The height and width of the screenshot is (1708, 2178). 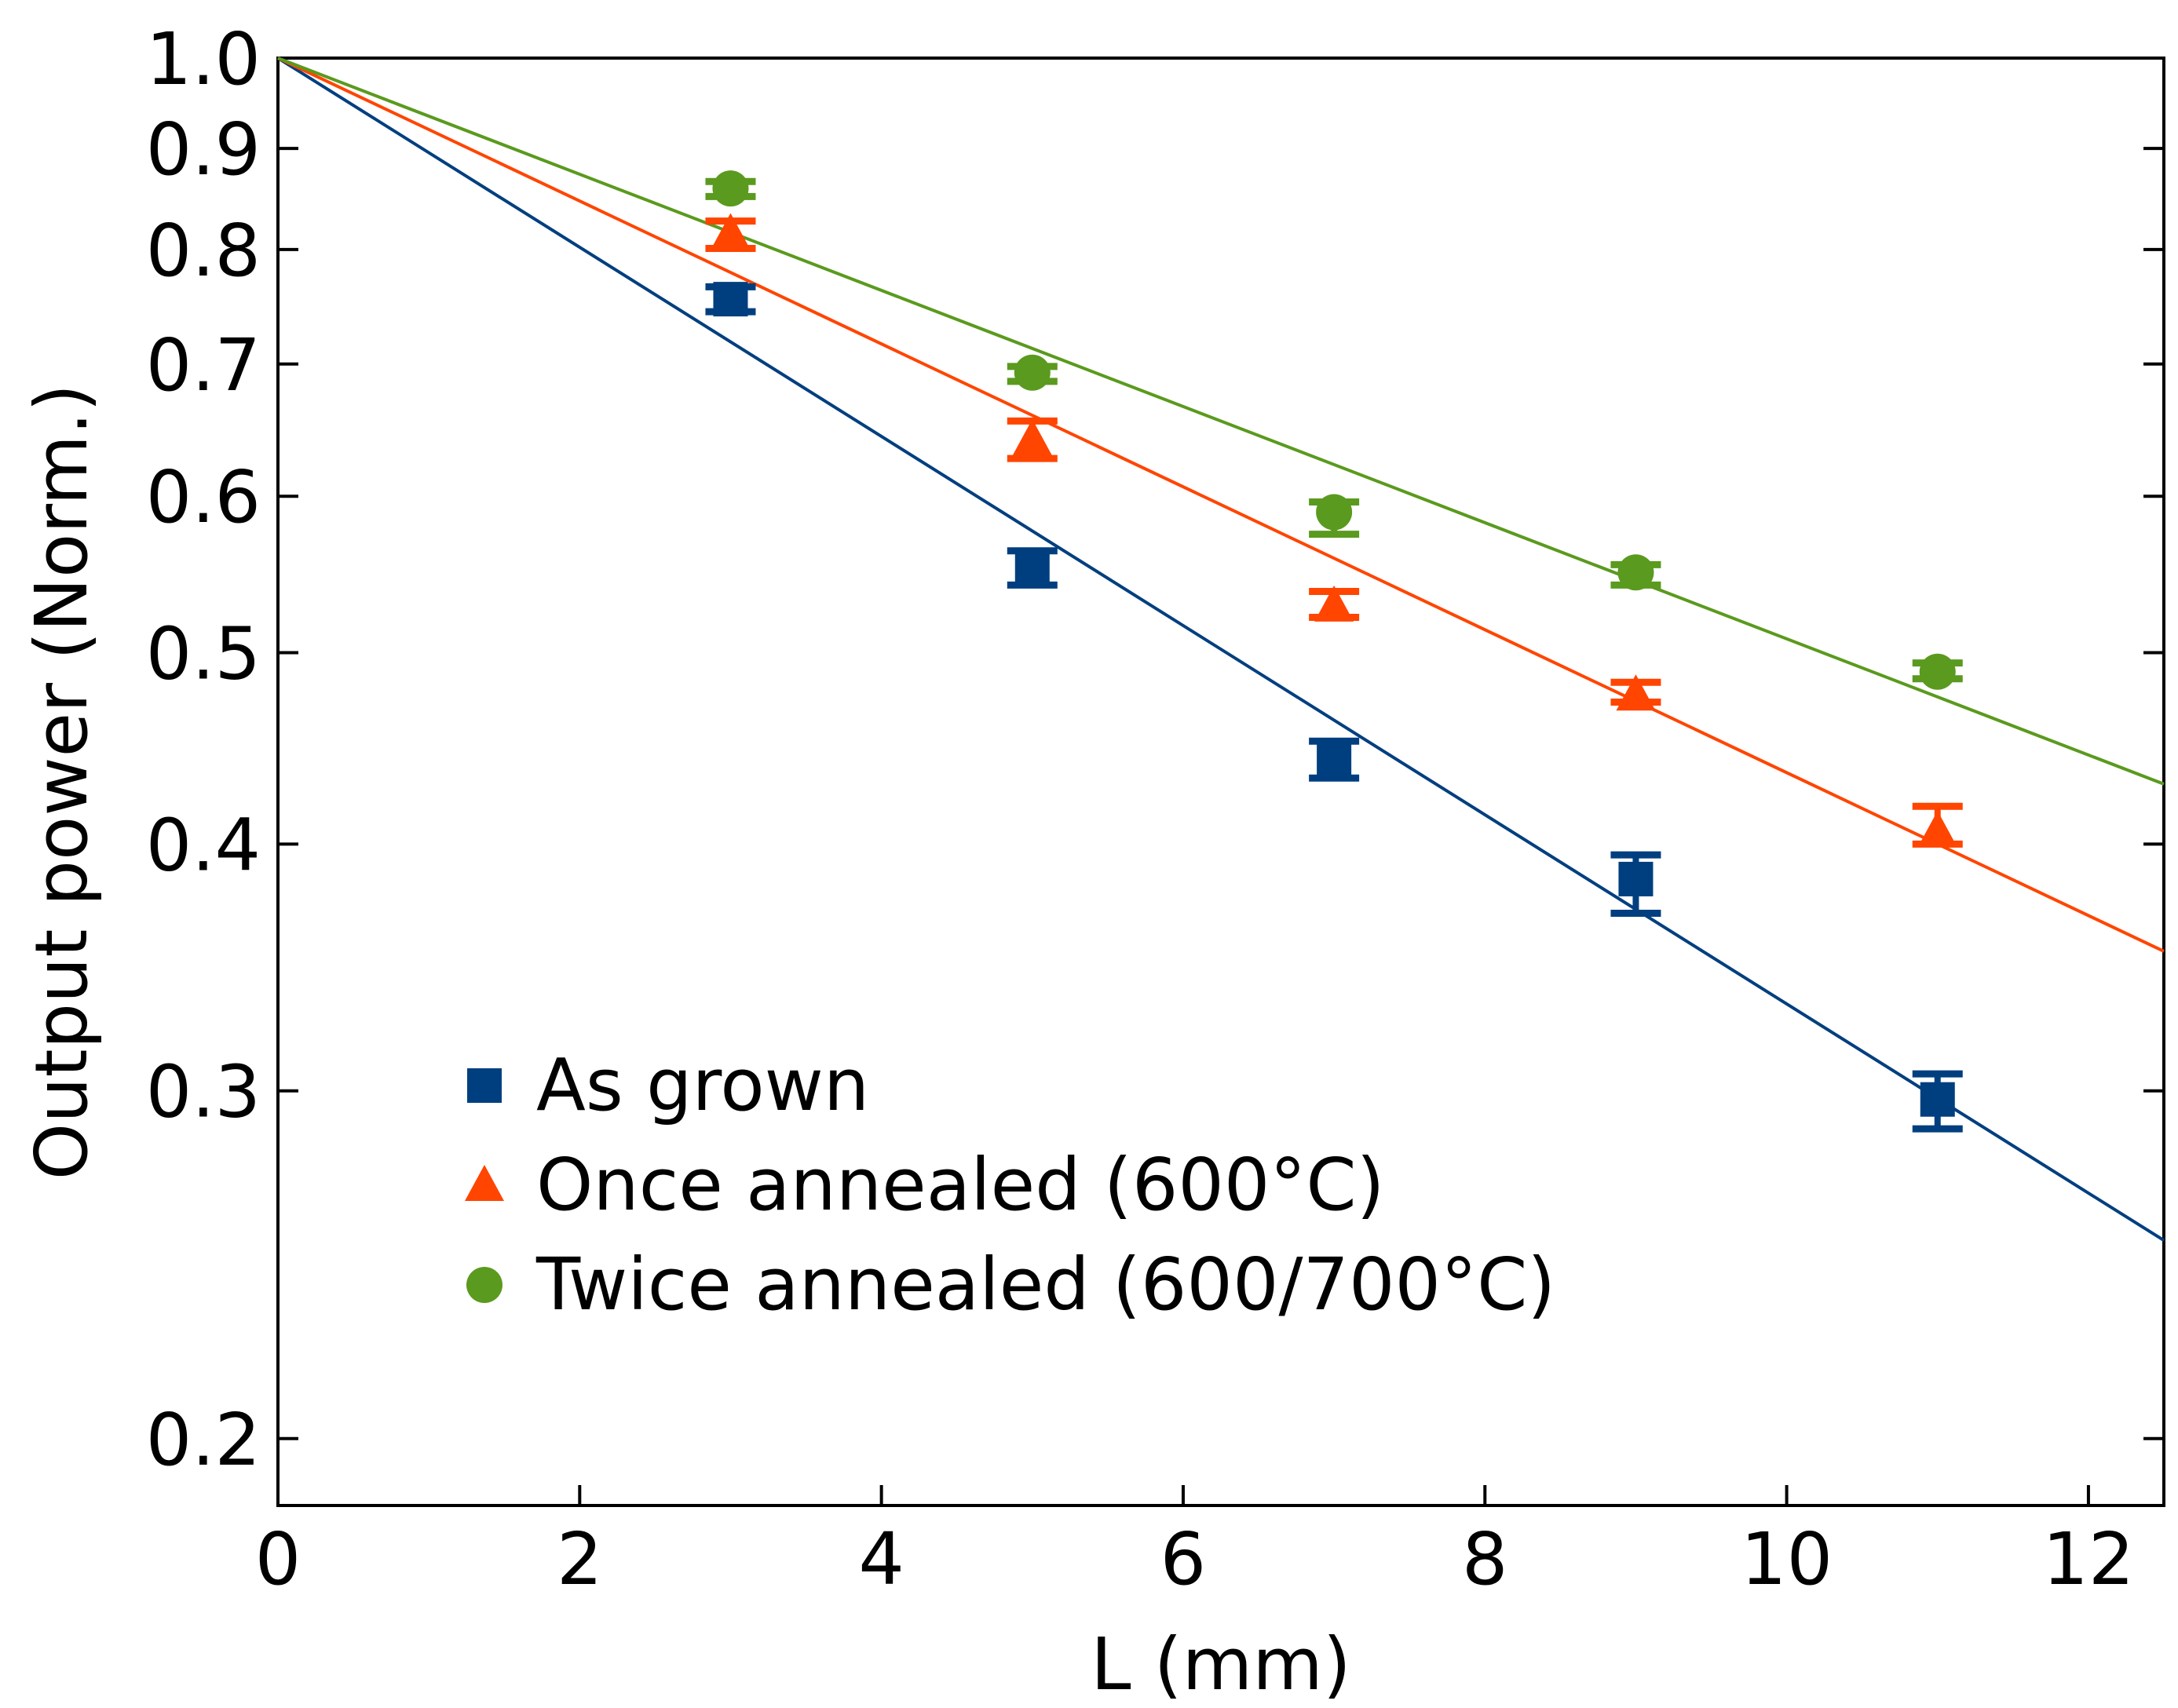 What do you see at coordinates (580, 1559) in the screenshot?
I see `x-tick-label: 2` at bounding box center [580, 1559].